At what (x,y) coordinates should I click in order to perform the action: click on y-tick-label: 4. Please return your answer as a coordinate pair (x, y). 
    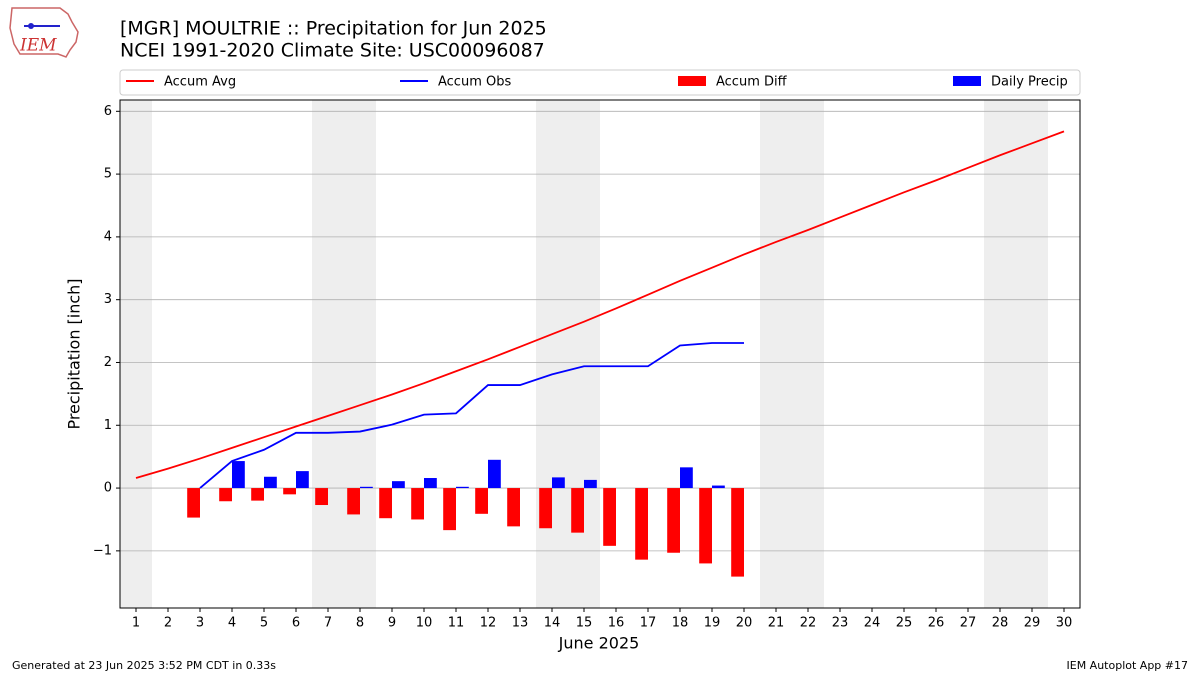
    Looking at the image, I should click on (108, 236).